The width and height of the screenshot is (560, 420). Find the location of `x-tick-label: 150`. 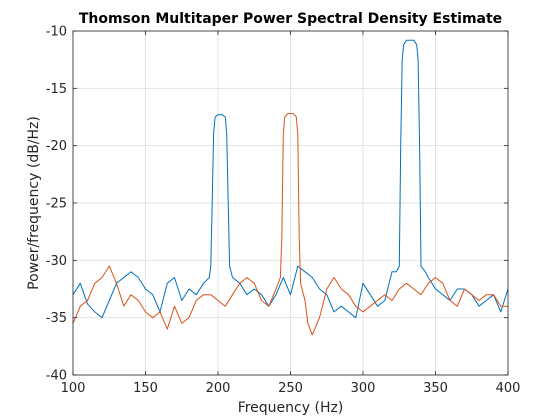

x-tick-label: 150 is located at coordinates (145, 388).